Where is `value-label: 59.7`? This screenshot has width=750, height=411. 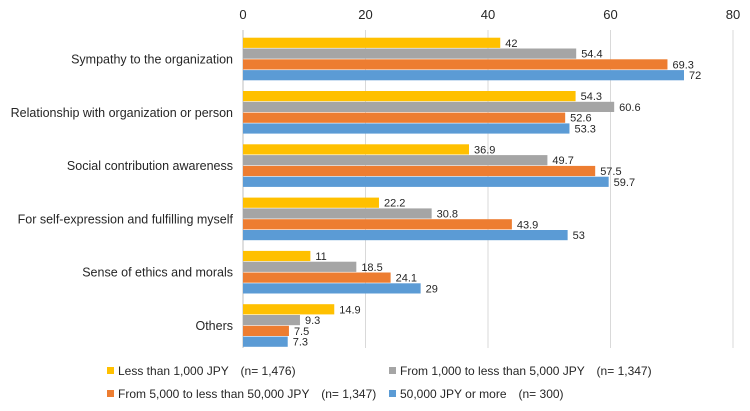 value-label: 59.7 is located at coordinates (624, 183).